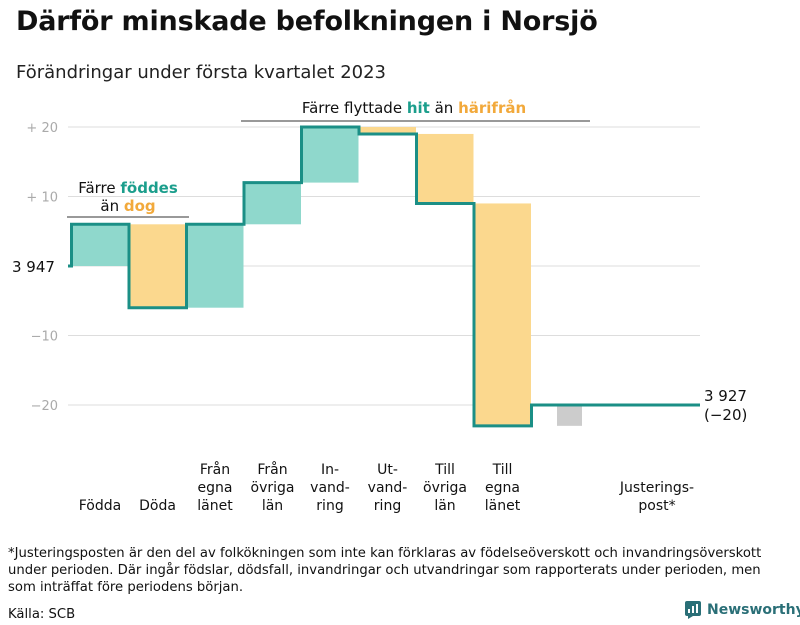  What do you see at coordinates (44, 406) in the screenshot?
I see `y-tick-label: −20` at bounding box center [44, 406].